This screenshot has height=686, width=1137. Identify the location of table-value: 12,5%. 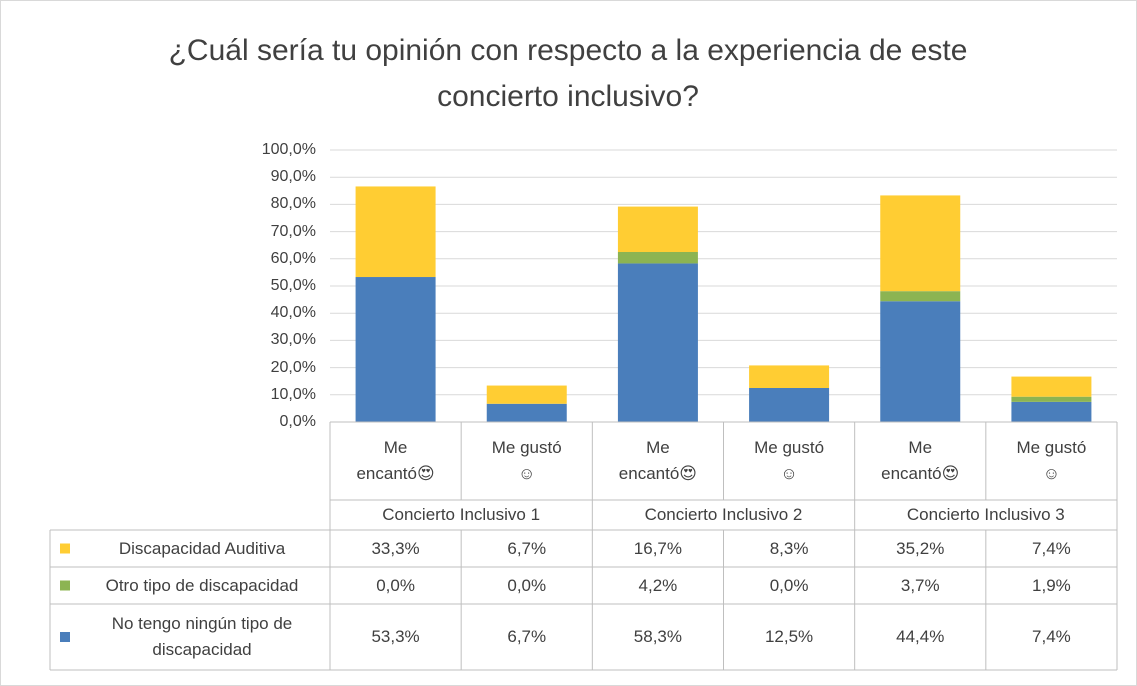
(789, 636).